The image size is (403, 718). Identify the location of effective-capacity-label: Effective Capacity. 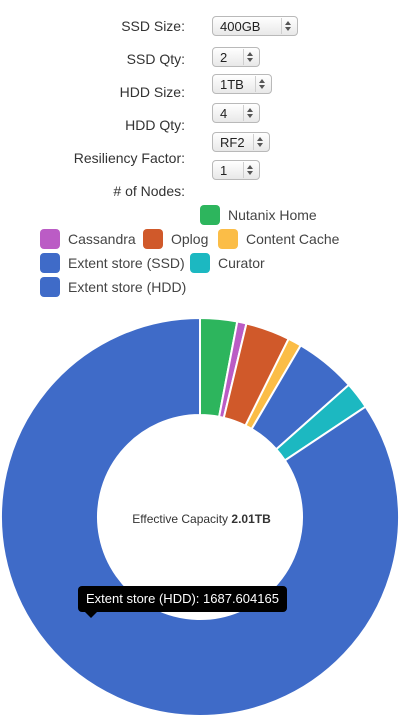
(180, 519).